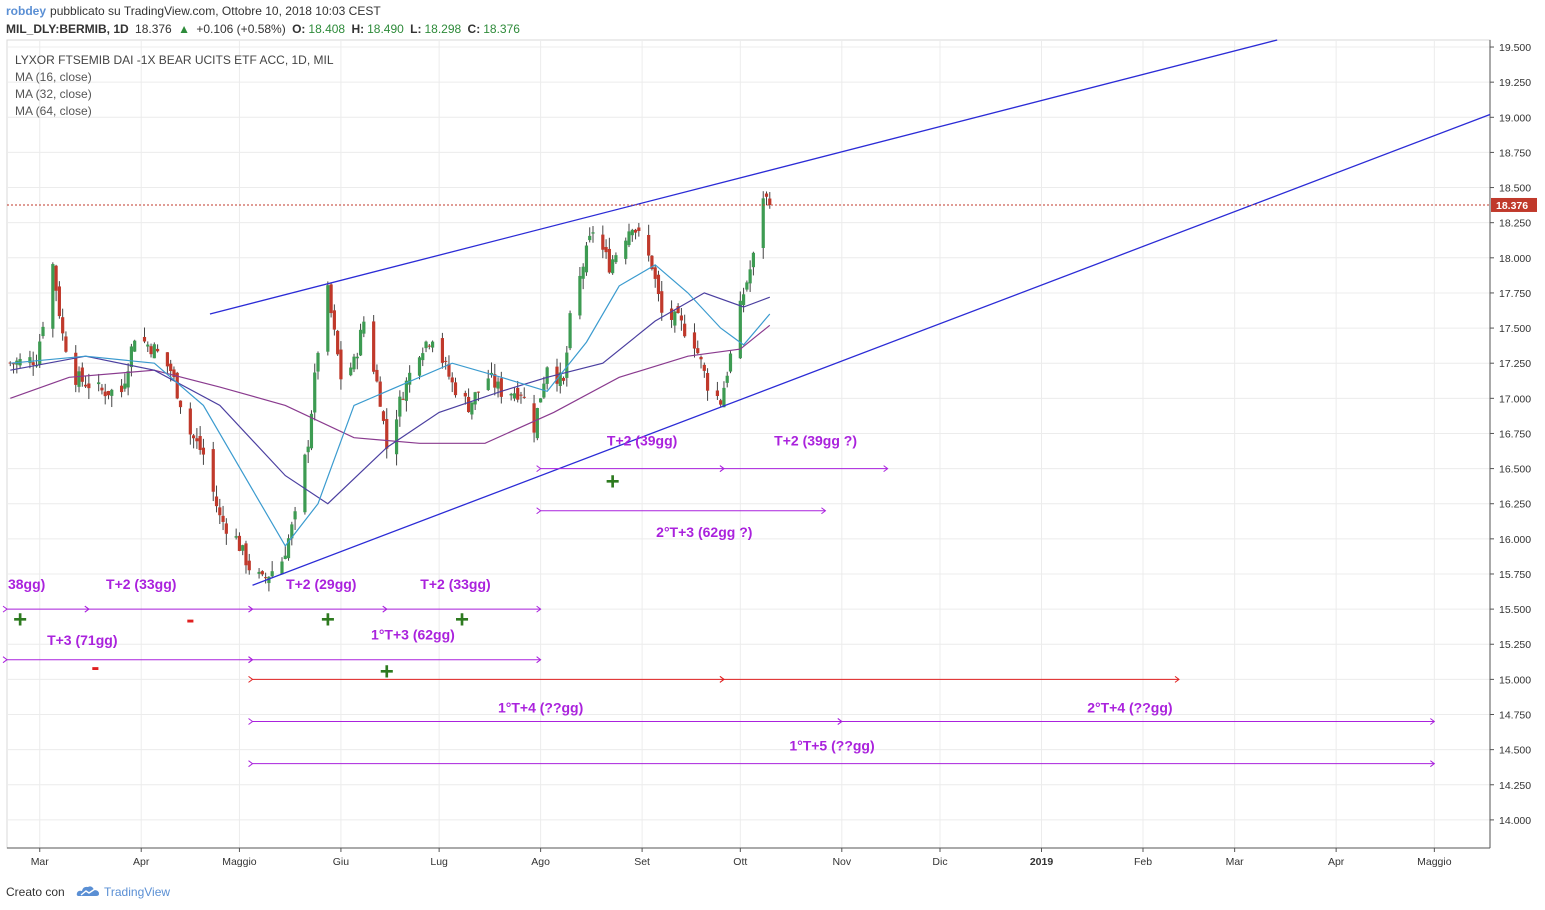 This screenshot has height=910, width=1545. I want to click on author-link: robdey, so click(26, 11).